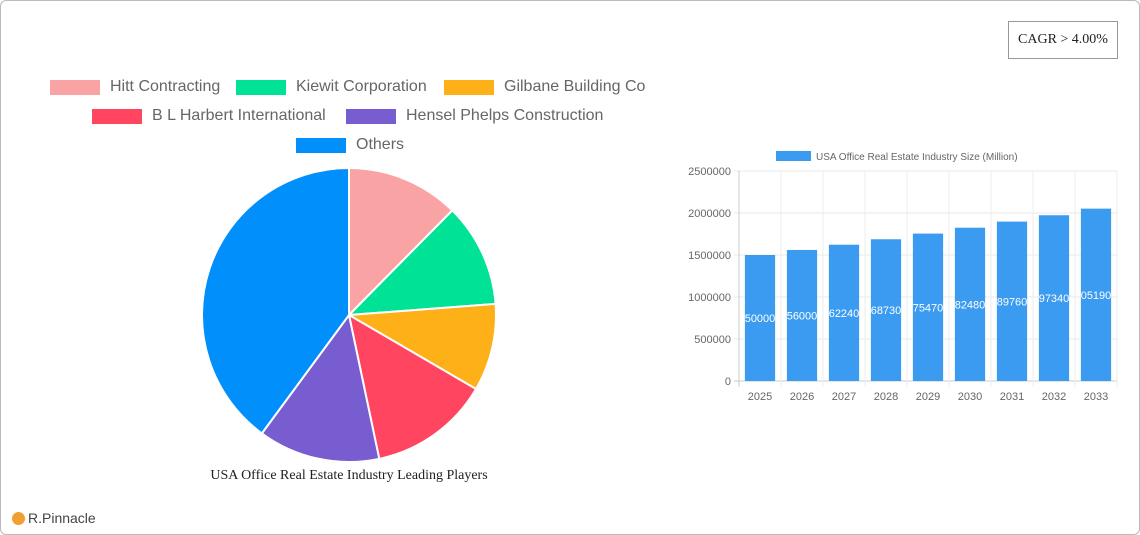 Image resolution: width=1140 pixels, height=535 pixels. Describe the element at coordinates (165, 86) in the screenshot. I see `legend-label: Hitt Contracting` at that location.